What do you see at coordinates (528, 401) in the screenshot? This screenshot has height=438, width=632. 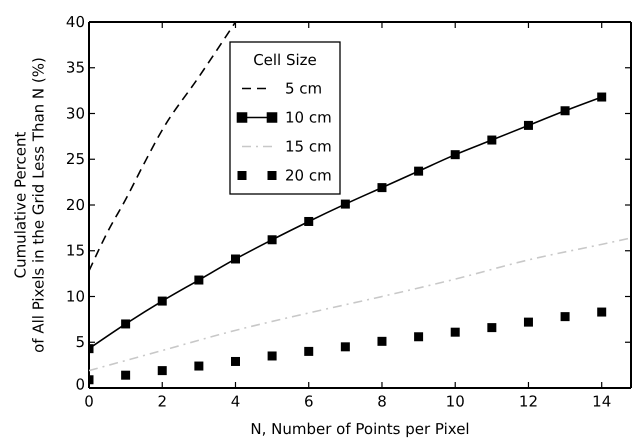 I see `x-tick-label: 12` at bounding box center [528, 401].